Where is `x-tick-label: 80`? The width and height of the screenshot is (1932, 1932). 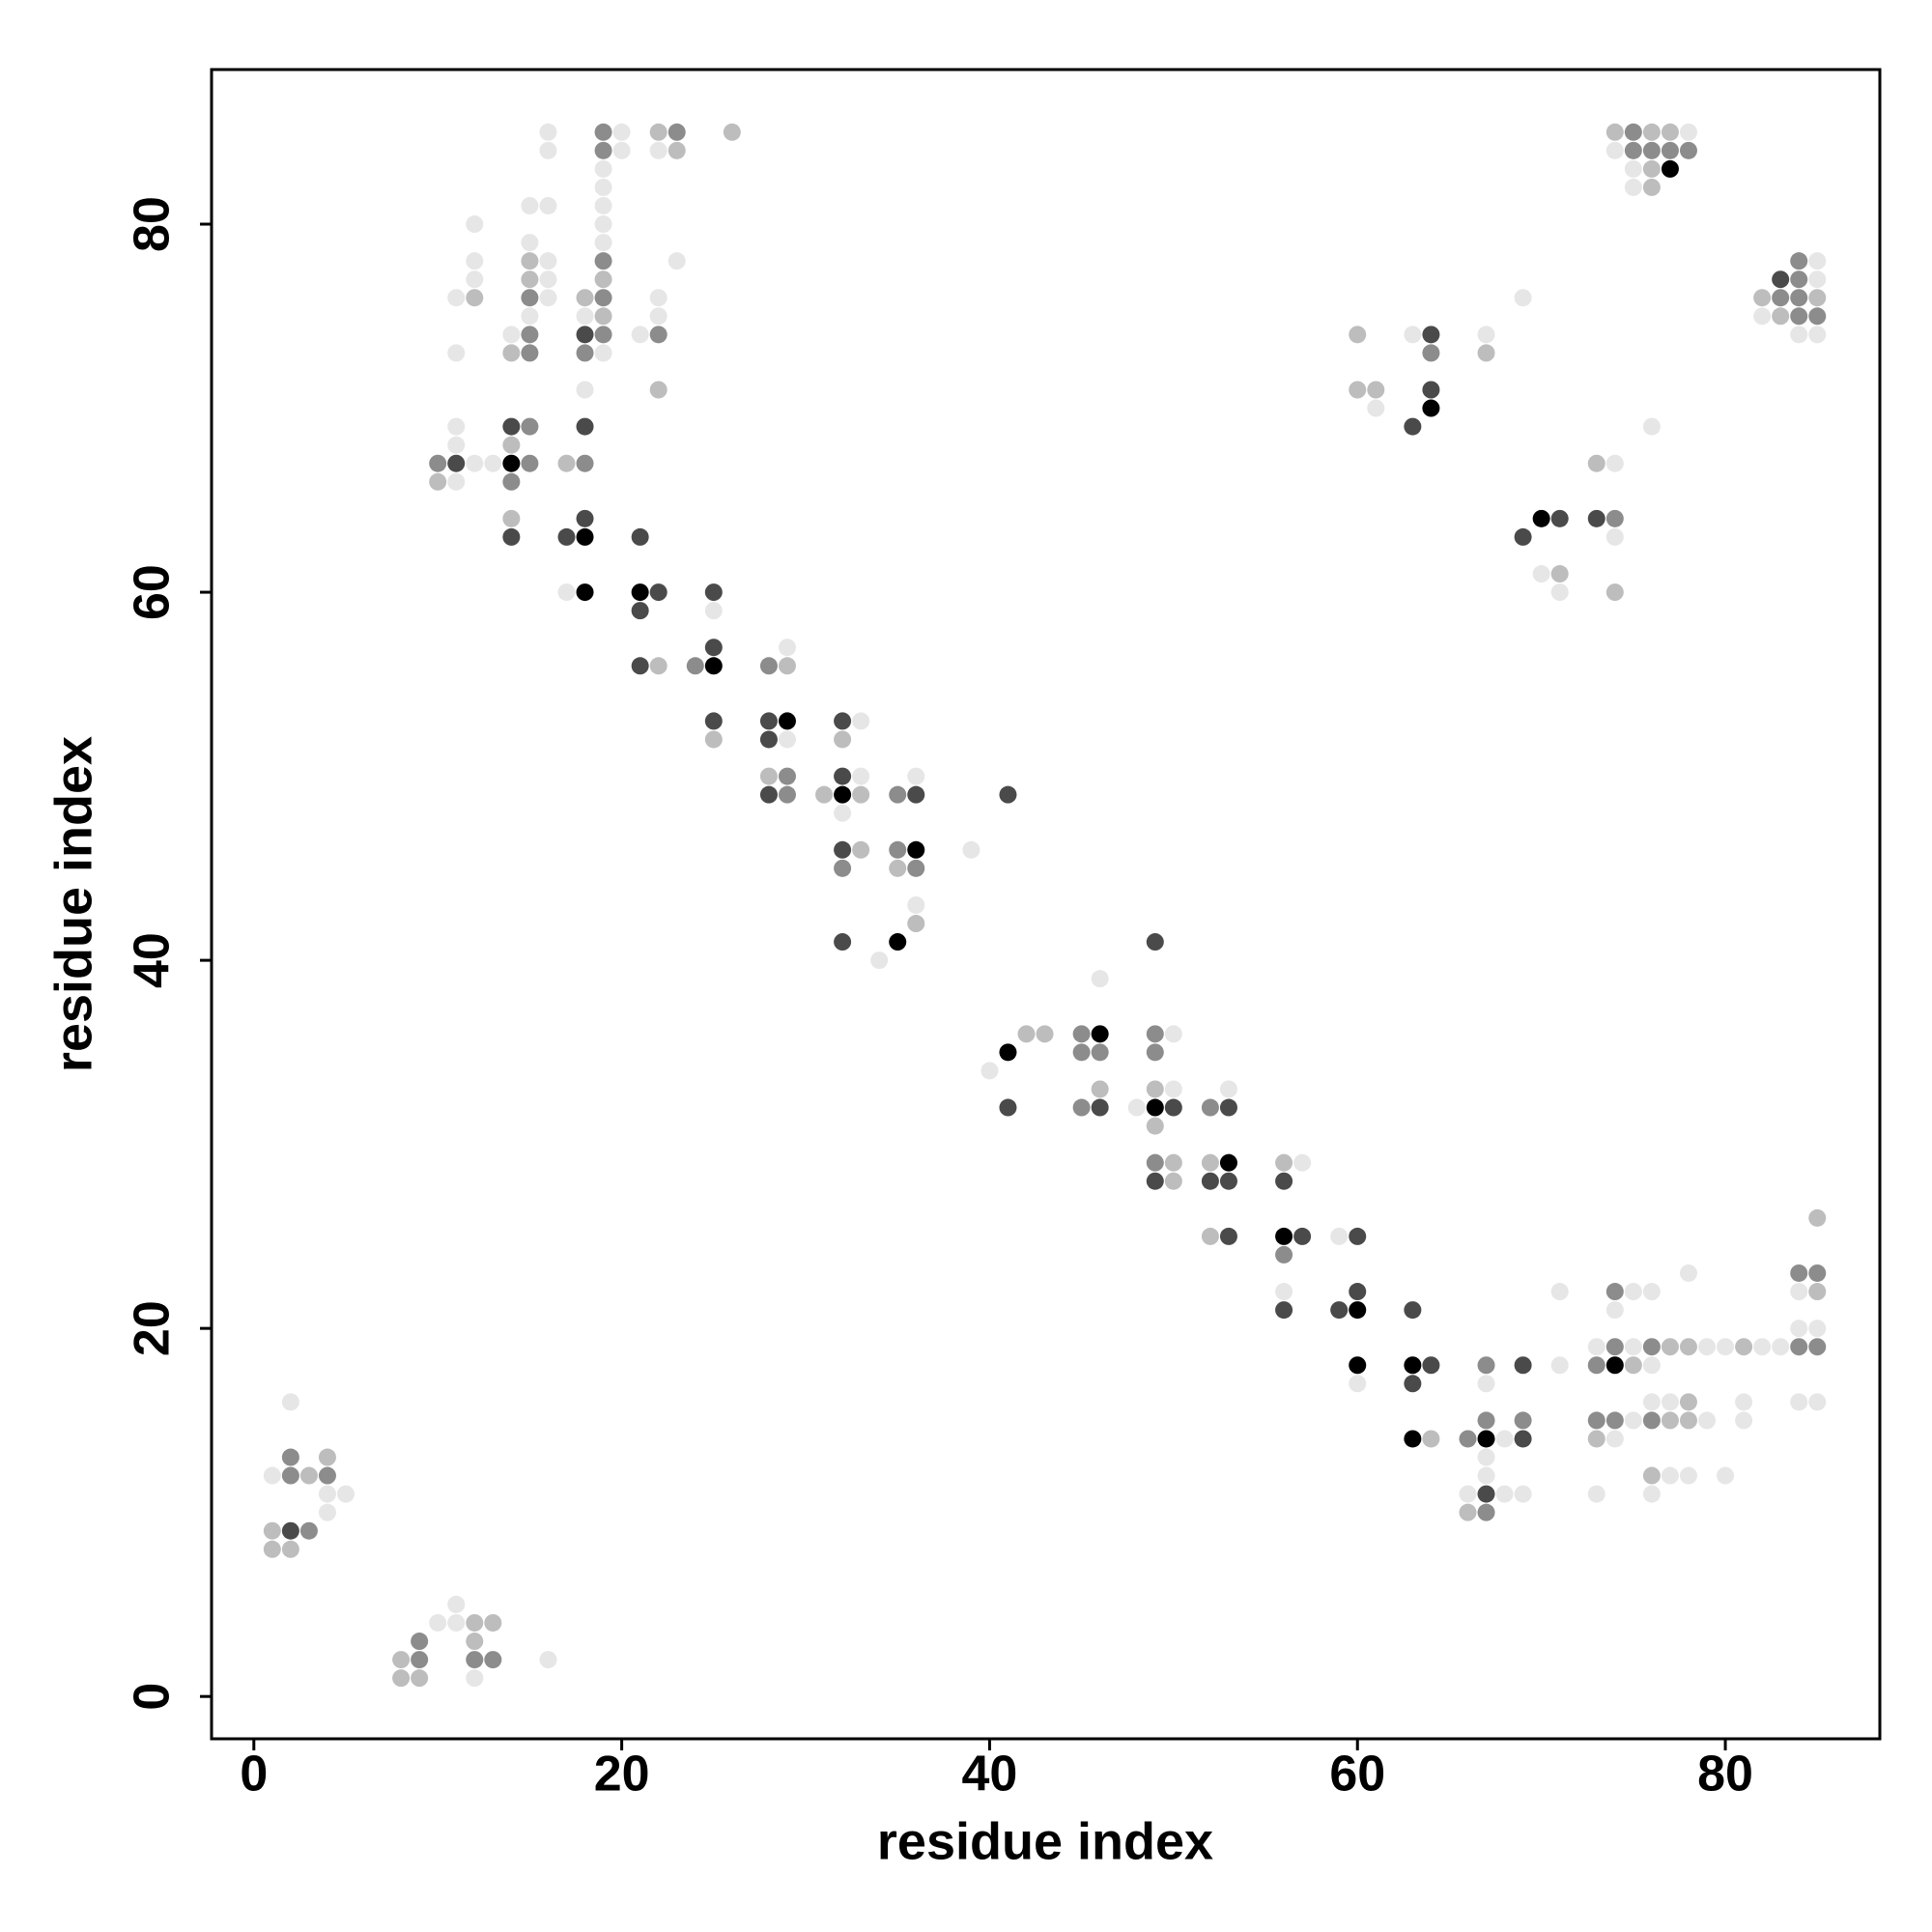
x-tick-label: 80 is located at coordinates (1725, 1775).